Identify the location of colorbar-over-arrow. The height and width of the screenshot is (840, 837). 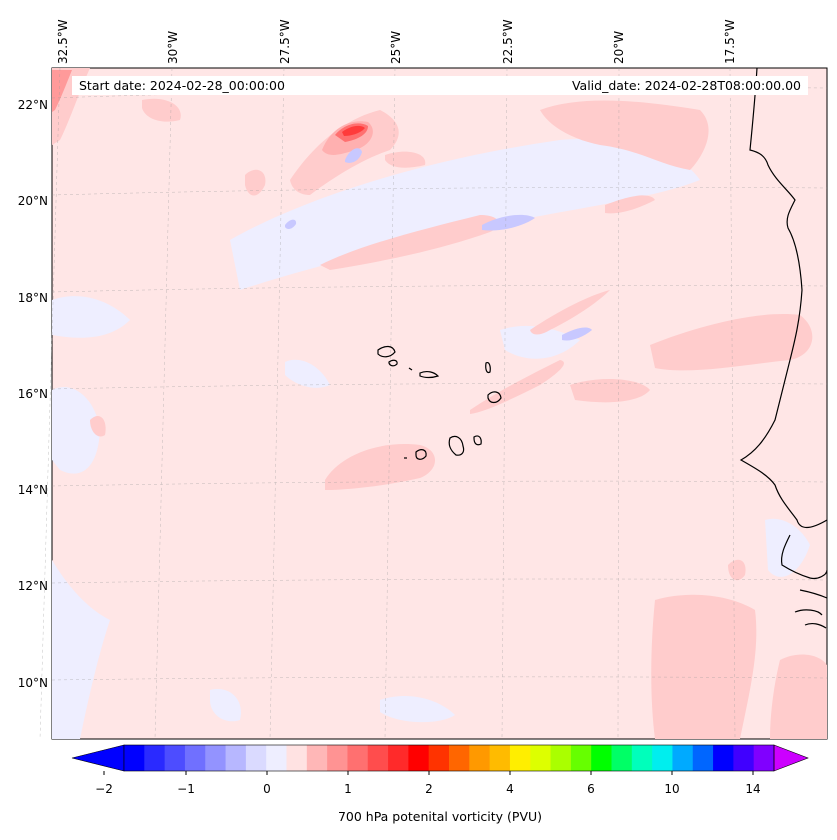
(791, 758).